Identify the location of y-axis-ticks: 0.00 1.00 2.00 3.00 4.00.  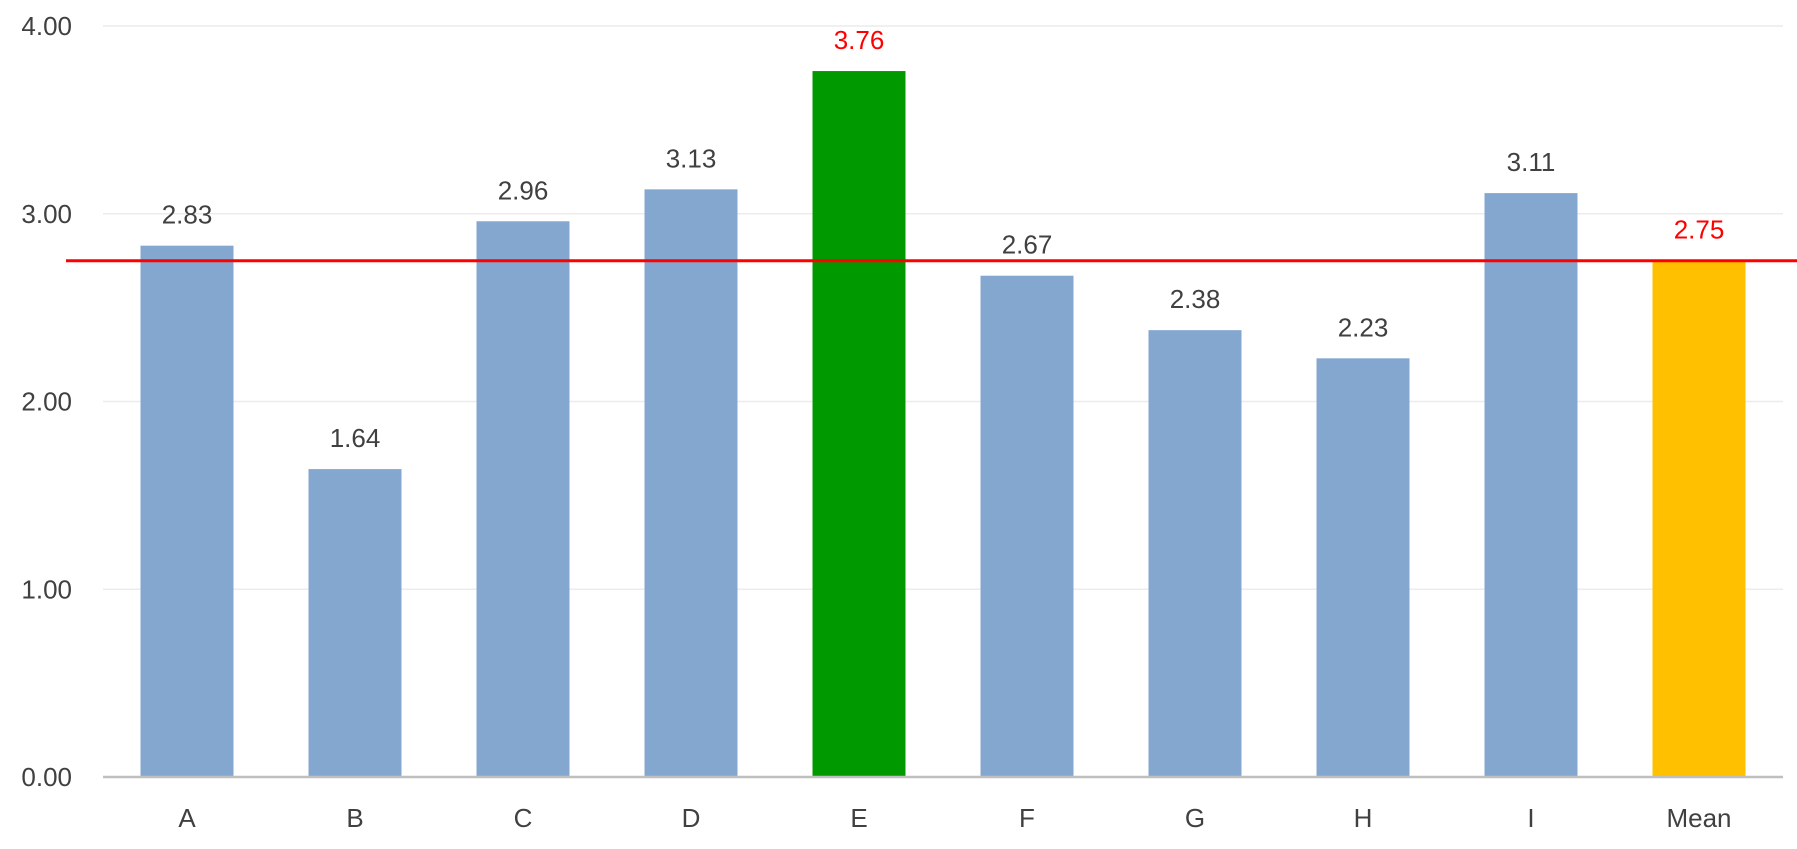
(46, 401).